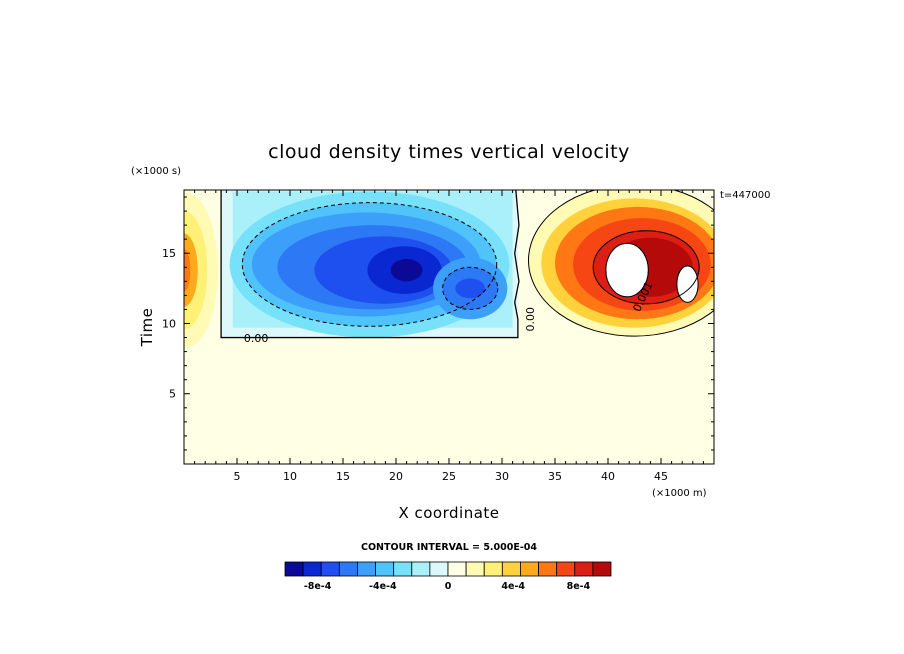 Image resolution: width=904 pixels, height=654 pixels. Describe the element at coordinates (449, 152) in the screenshot. I see `chart-title: cloud density times vertical velocity` at that location.